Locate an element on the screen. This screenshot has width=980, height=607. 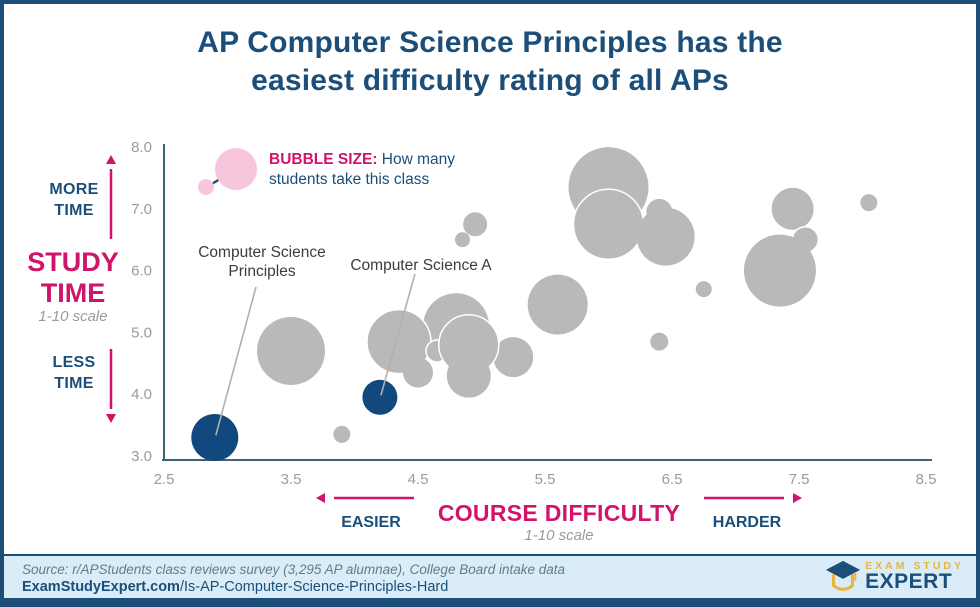
leader-line-computer-science-principles is located at coordinates (236, 361).